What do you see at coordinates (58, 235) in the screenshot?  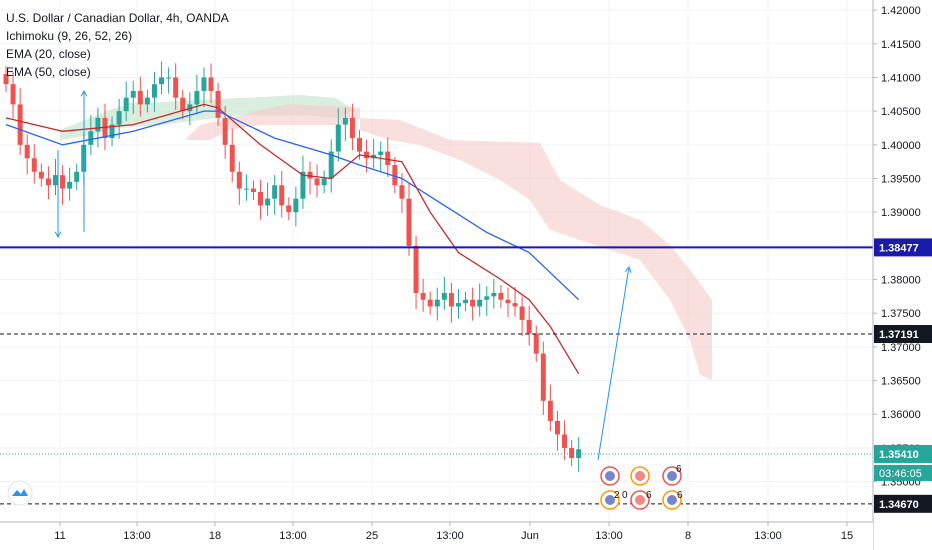 I see `down-arrow-head` at bounding box center [58, 235].